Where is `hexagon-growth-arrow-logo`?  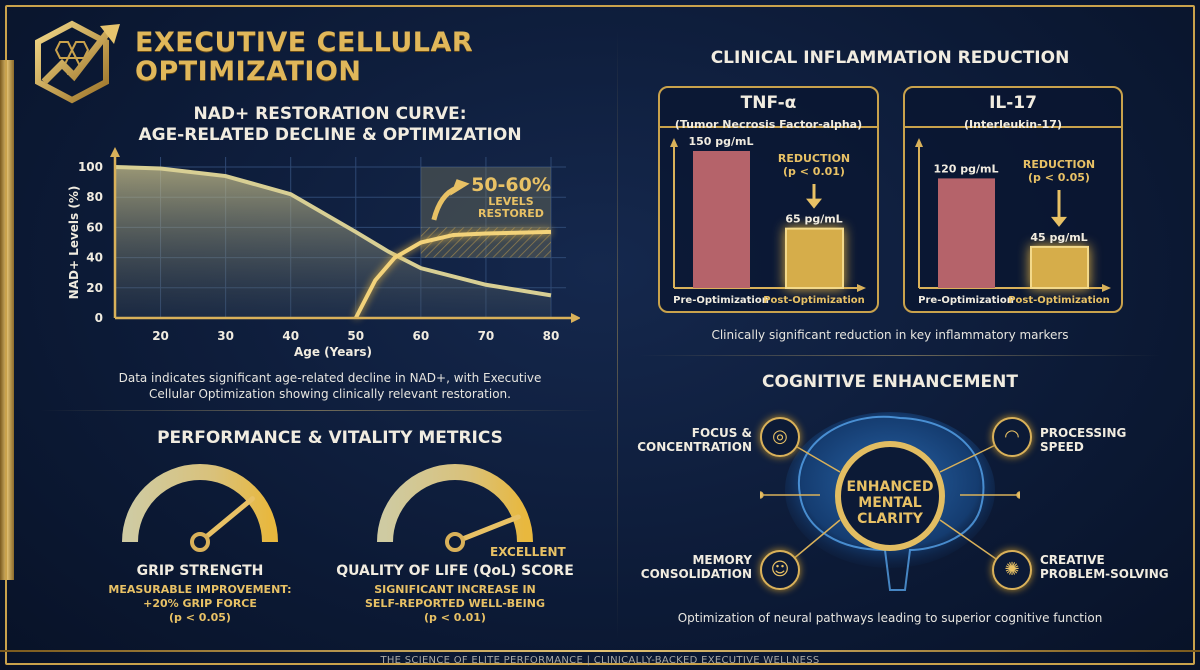 hexagon-growth-arrow-logo is located at coordinates (77, 62).